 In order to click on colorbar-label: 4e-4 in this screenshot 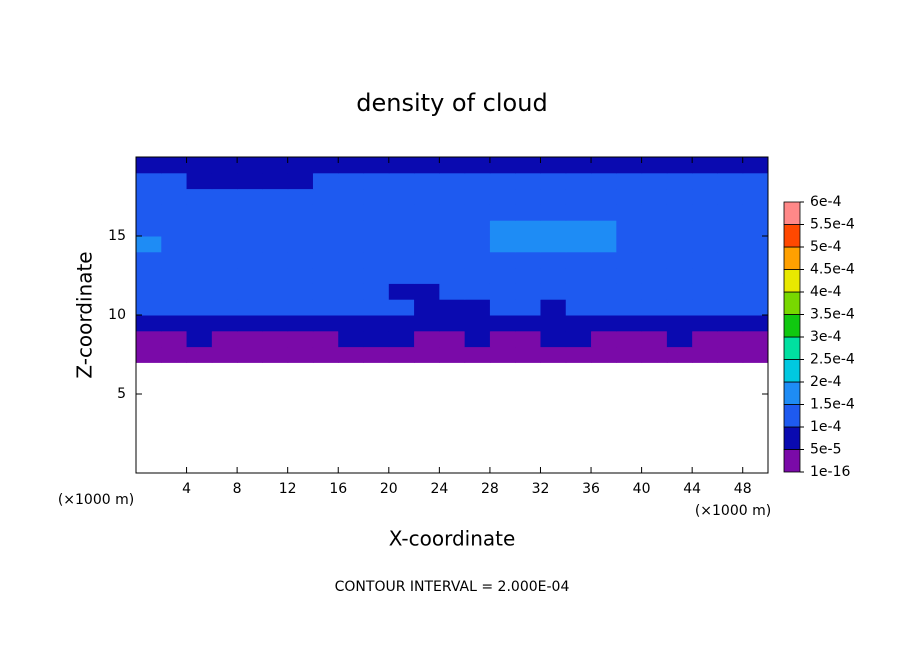, I will do `click(826, 292)`.